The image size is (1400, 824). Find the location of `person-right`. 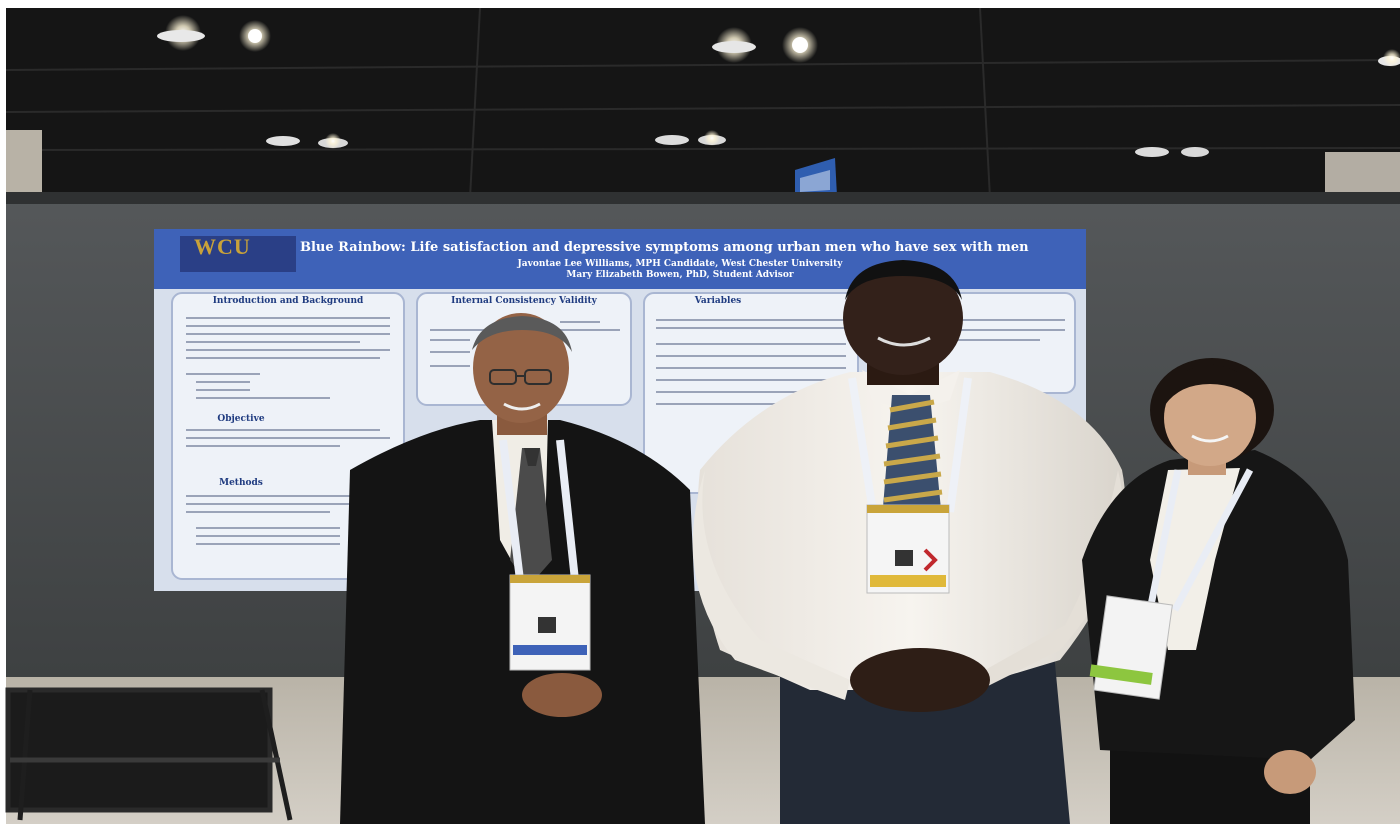

person-right is located at coordinates (1218, 591).